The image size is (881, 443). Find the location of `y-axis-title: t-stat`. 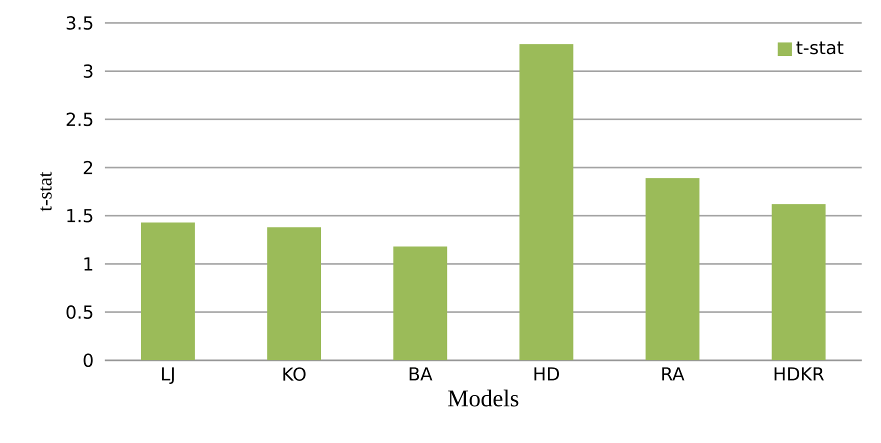

y-axis-title: t-stat is located at coordinates (46, 192).